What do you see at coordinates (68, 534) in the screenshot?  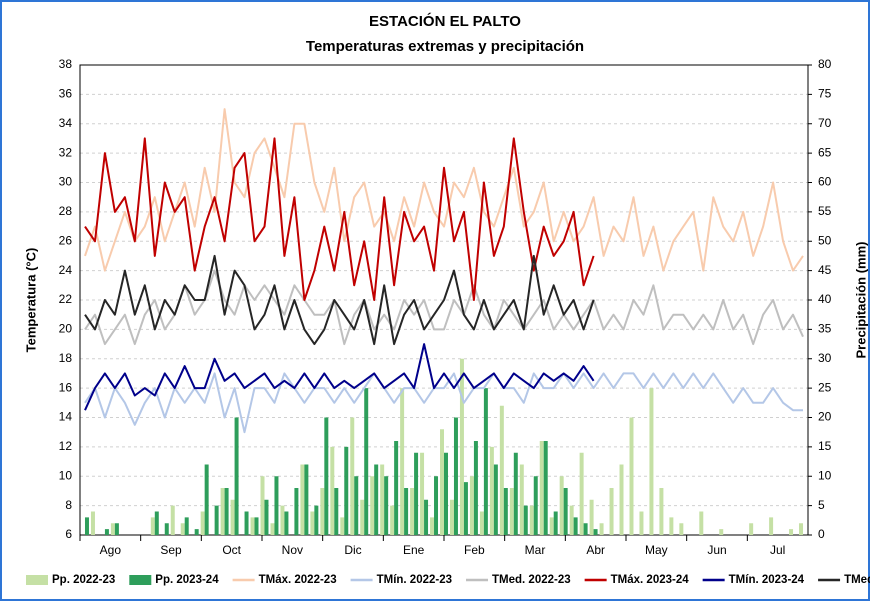 I see `y-tick-label: 6` at bounding box center [68, 534].